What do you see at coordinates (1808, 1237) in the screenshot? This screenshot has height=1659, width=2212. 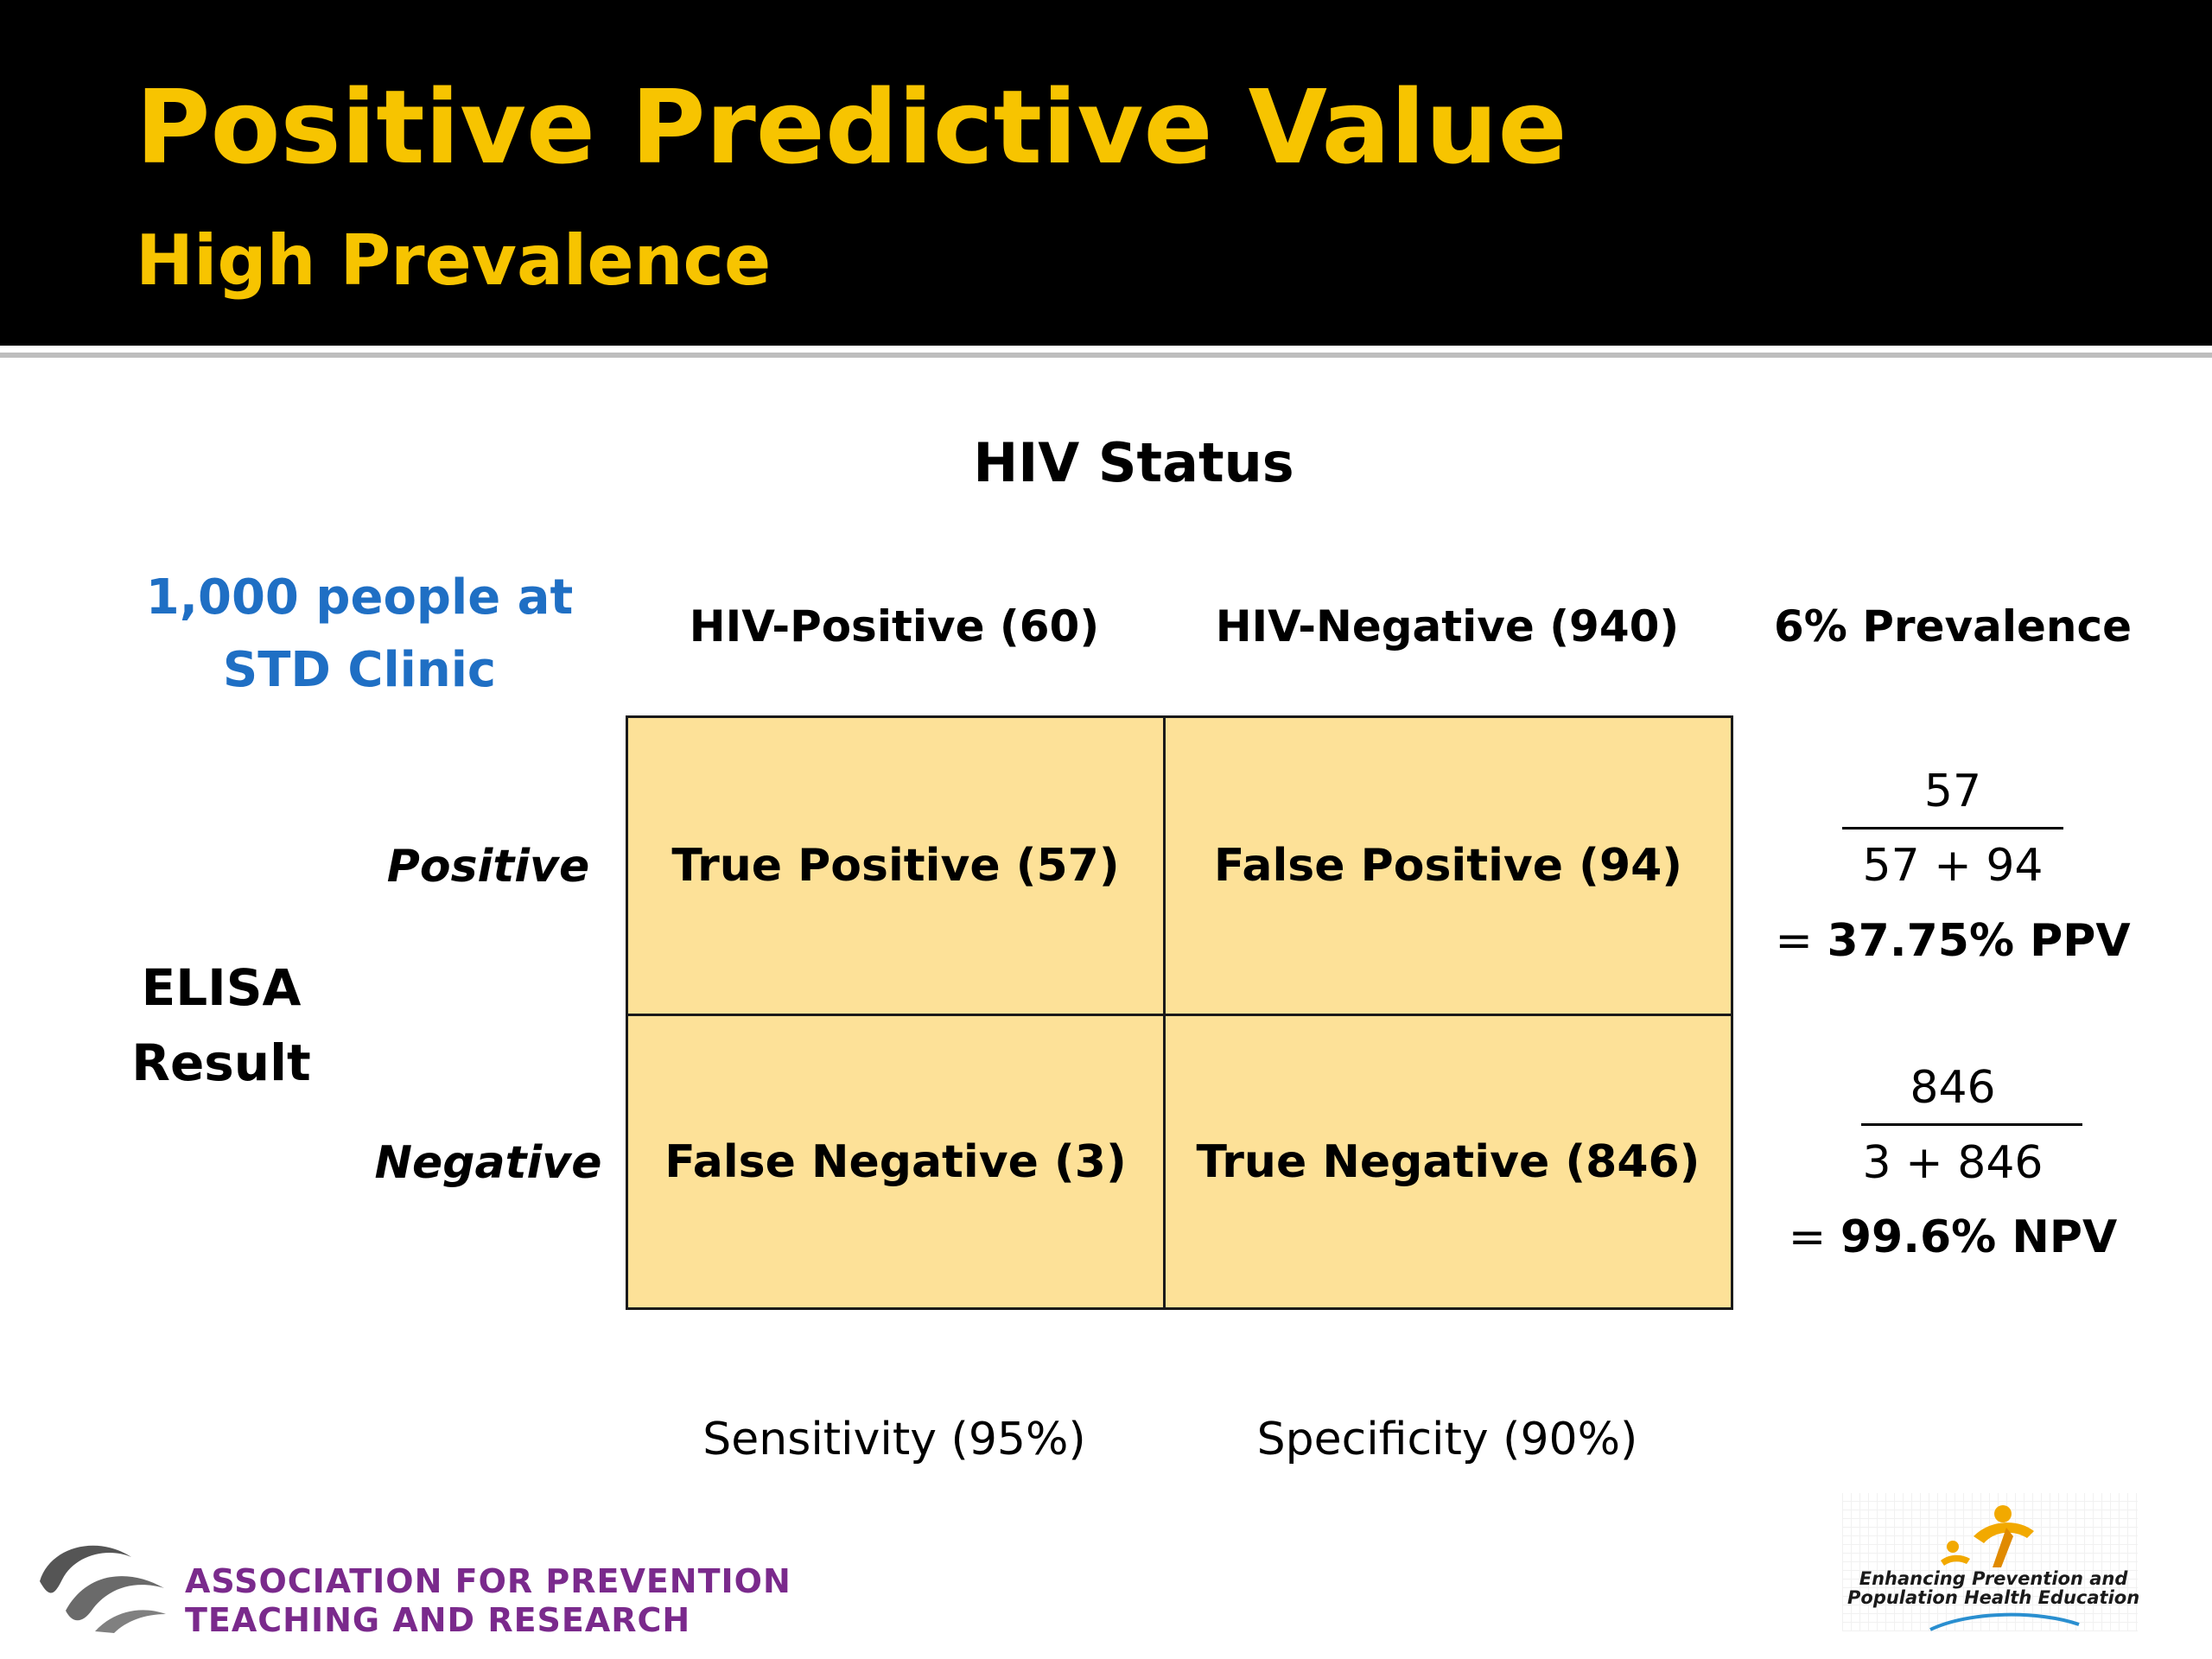 I see `npv-equals: =` at bounding box center [1808, 1237].